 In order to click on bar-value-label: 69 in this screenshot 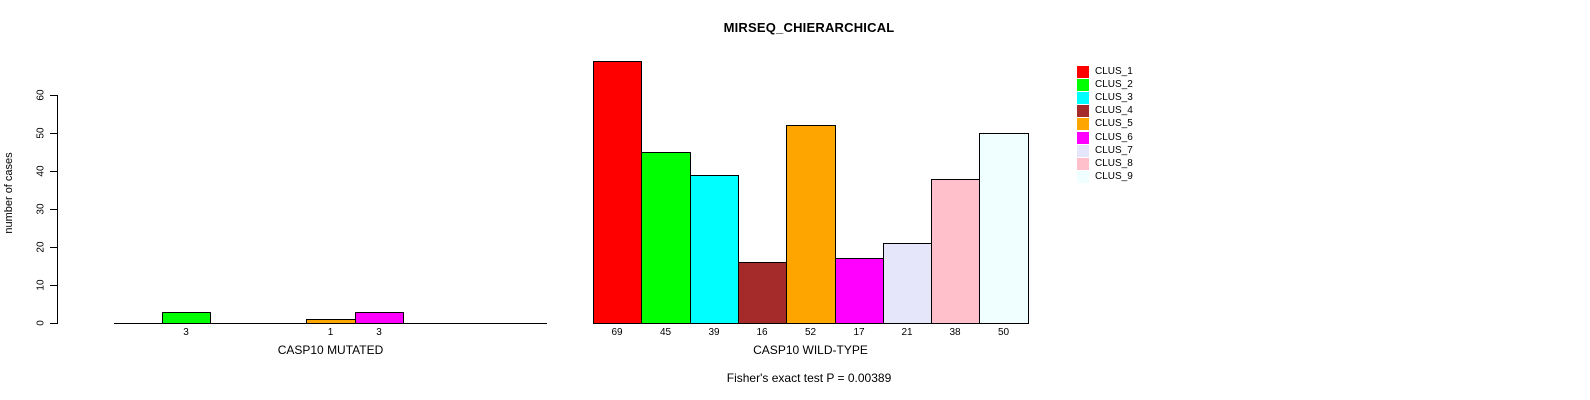, I will do `click(617, 332)`.